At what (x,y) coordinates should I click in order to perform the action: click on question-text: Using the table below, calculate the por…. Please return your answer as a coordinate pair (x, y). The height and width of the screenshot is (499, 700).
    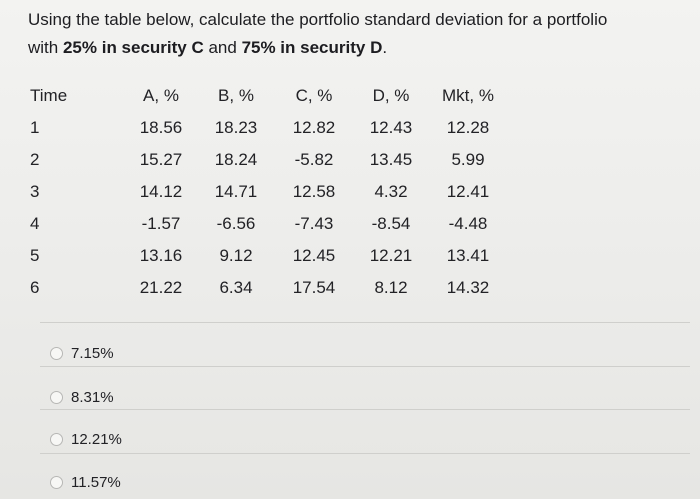
    Looking at the image, I should click on (353, 34).